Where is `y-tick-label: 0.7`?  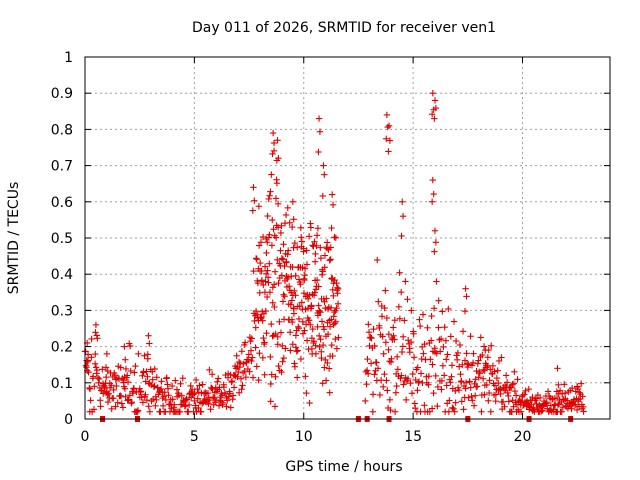 y-tick-label: 0.7 is located at coordinates (62, 167).